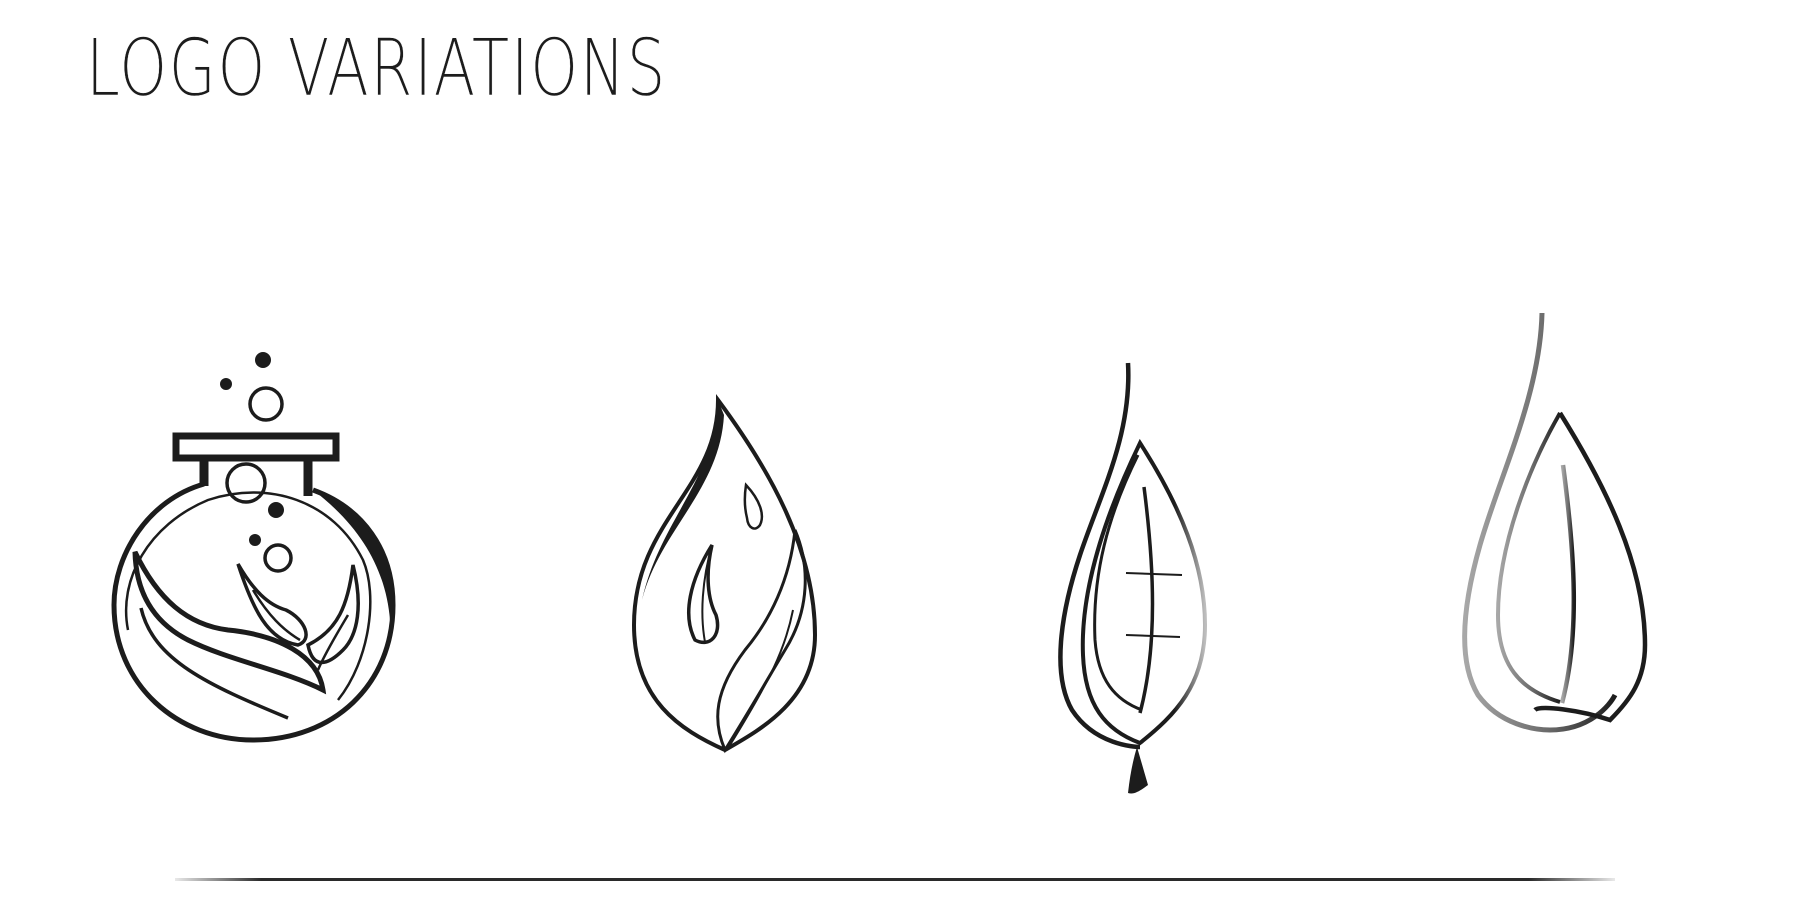 The width and height of the screenshot is (1810, 904). Describe the element at coordinates (253, 547) in the screenshot. I see `flask-leaf-logo-icon` at that location.